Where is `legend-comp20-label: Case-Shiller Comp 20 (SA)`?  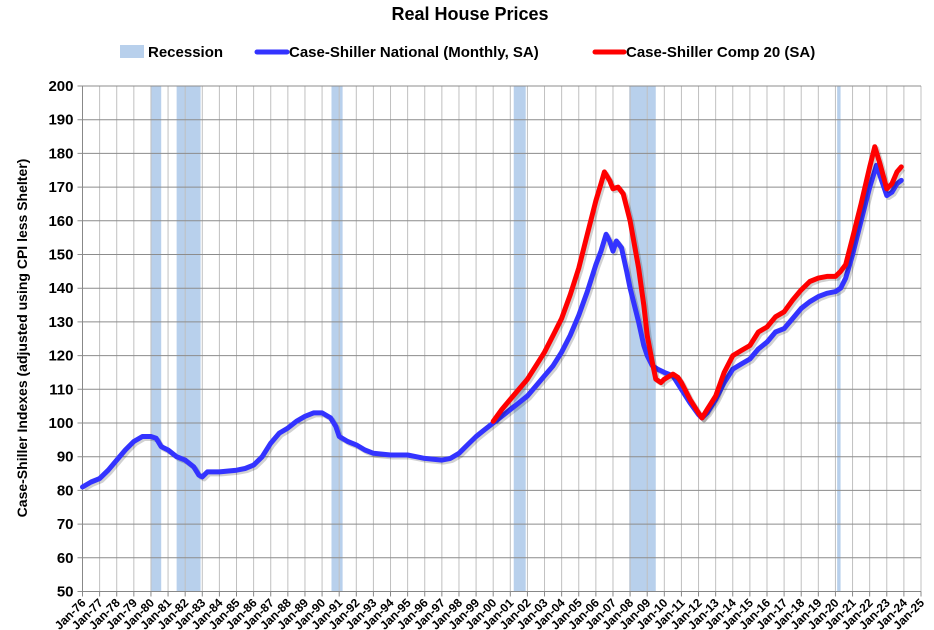 legend-comp20-label: Case-Shiller Comp 20 (SA) is located at coordinates (720, 52).